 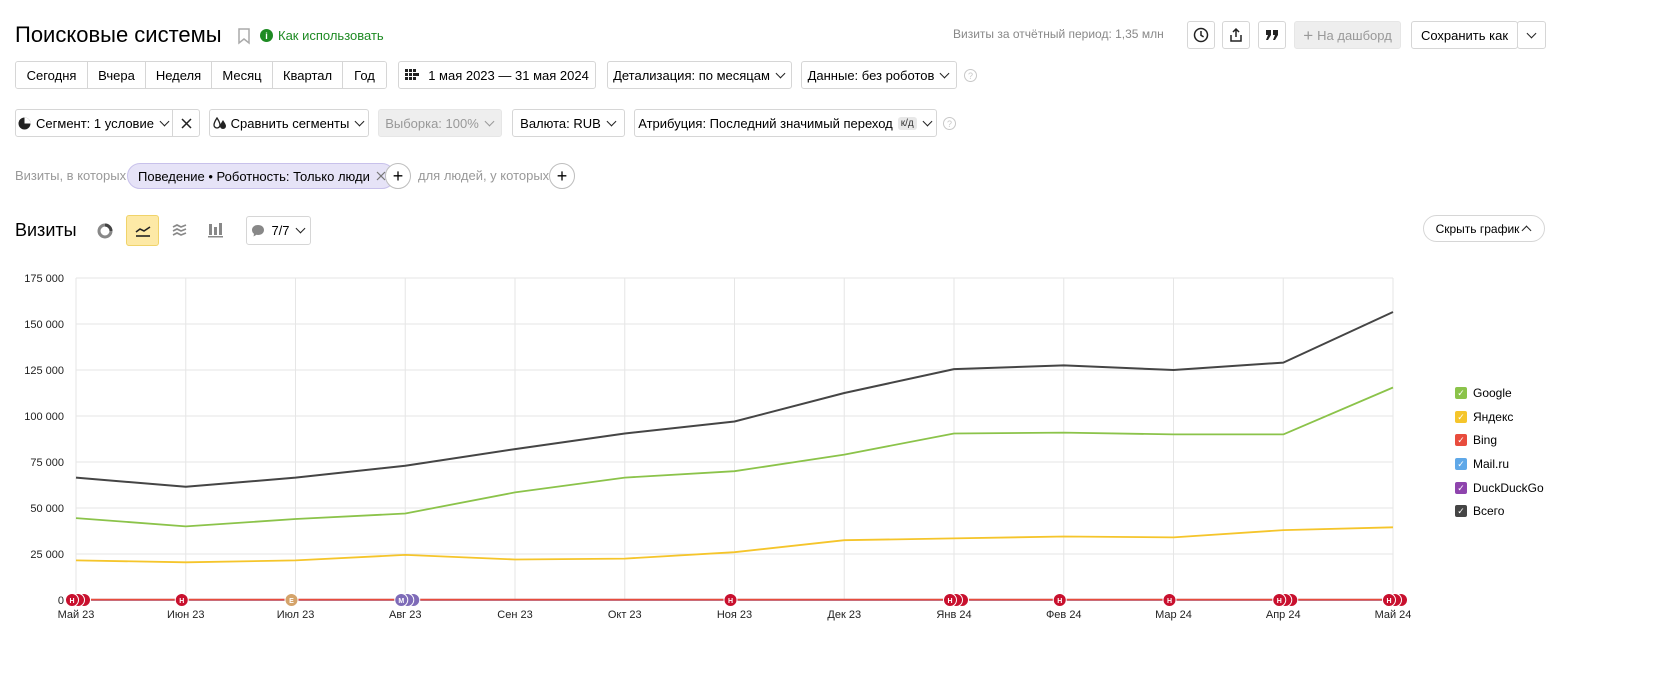 What do you see at coordinates (871, 75) in the screenshot?
I see `data-filter-label: Данные: без роботов` at bounding box center [871, 75].